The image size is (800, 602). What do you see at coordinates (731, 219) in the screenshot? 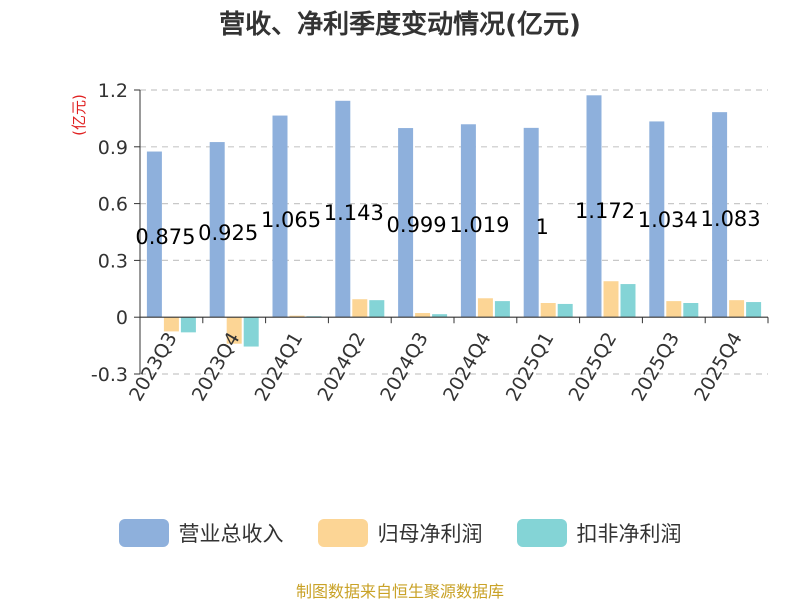
I see `data-label: 1.083` at bounding box center [731, 219].